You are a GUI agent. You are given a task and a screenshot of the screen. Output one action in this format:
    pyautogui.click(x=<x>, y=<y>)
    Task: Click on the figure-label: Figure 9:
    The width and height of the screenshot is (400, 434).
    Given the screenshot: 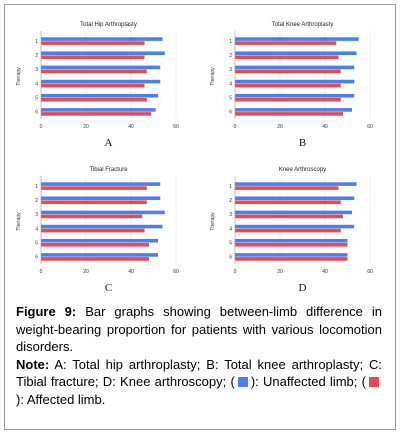 What is the action you would take?
    pyautogui.click(x=46, y=311)
    